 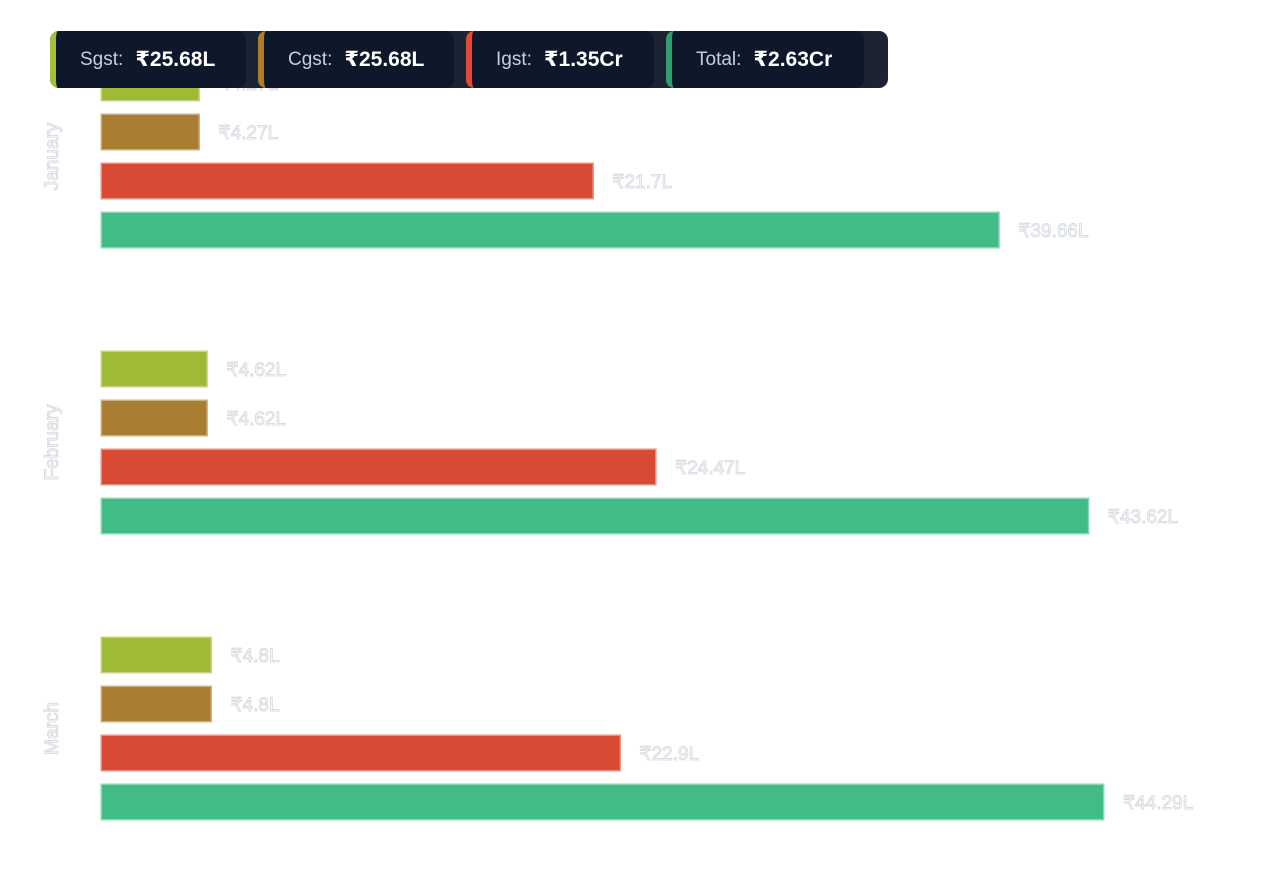 What do you see at coordinates (154, 418) in the screenshot?
I see `bar-february-cgst` at bounding box center [154, 418].